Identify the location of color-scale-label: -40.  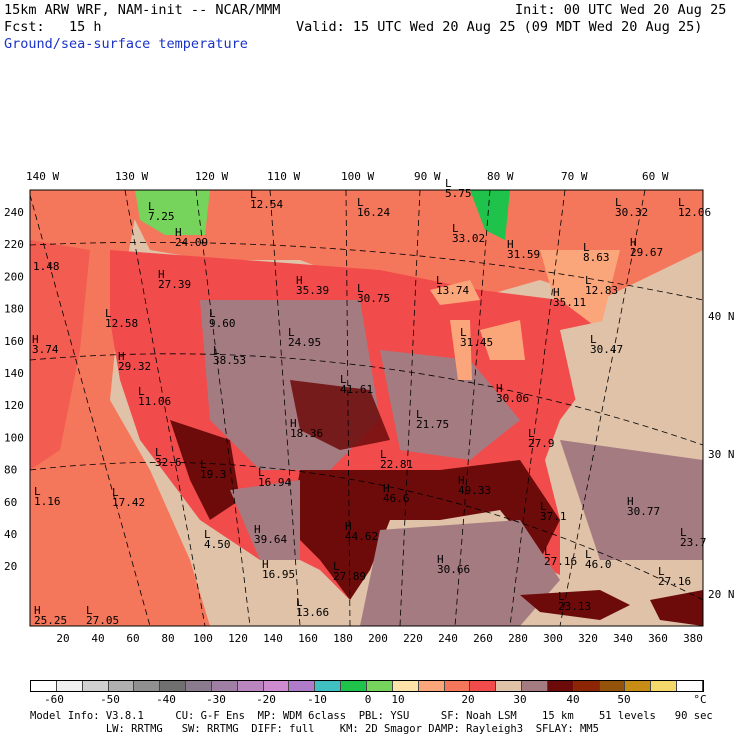
(166, 699).